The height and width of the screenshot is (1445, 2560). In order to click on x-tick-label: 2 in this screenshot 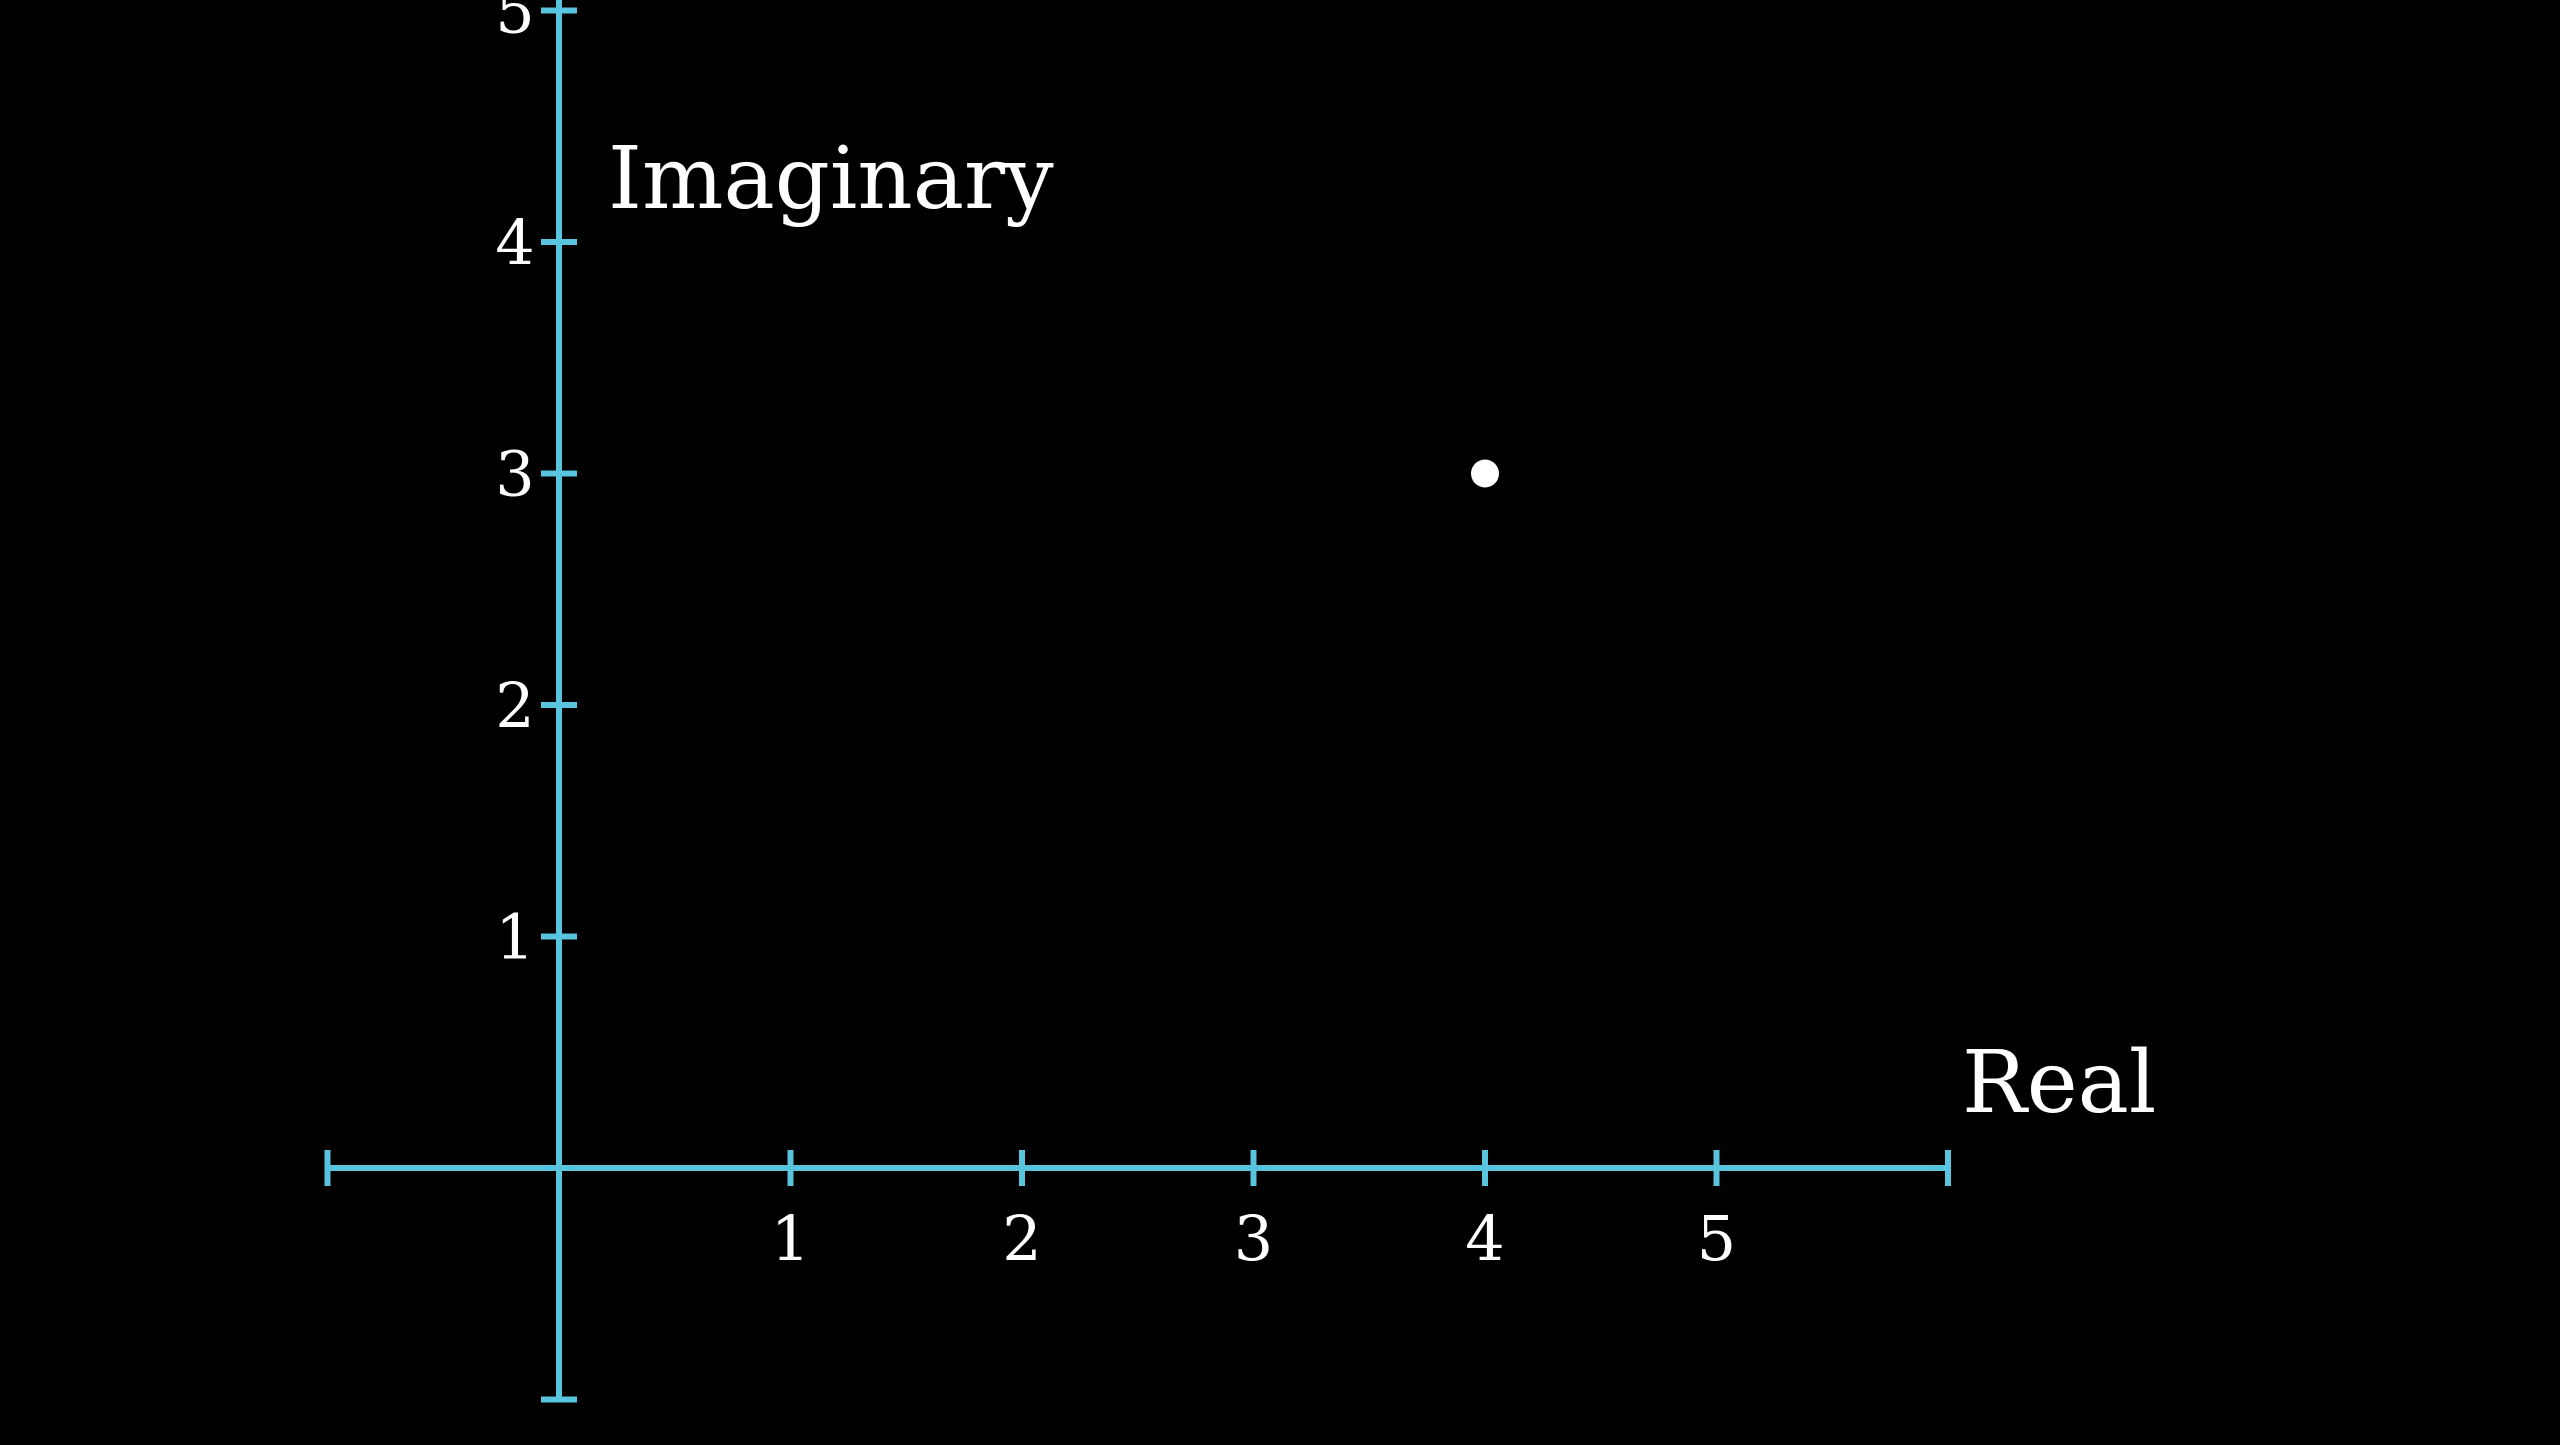, I will do `click(1021, 1238)`.